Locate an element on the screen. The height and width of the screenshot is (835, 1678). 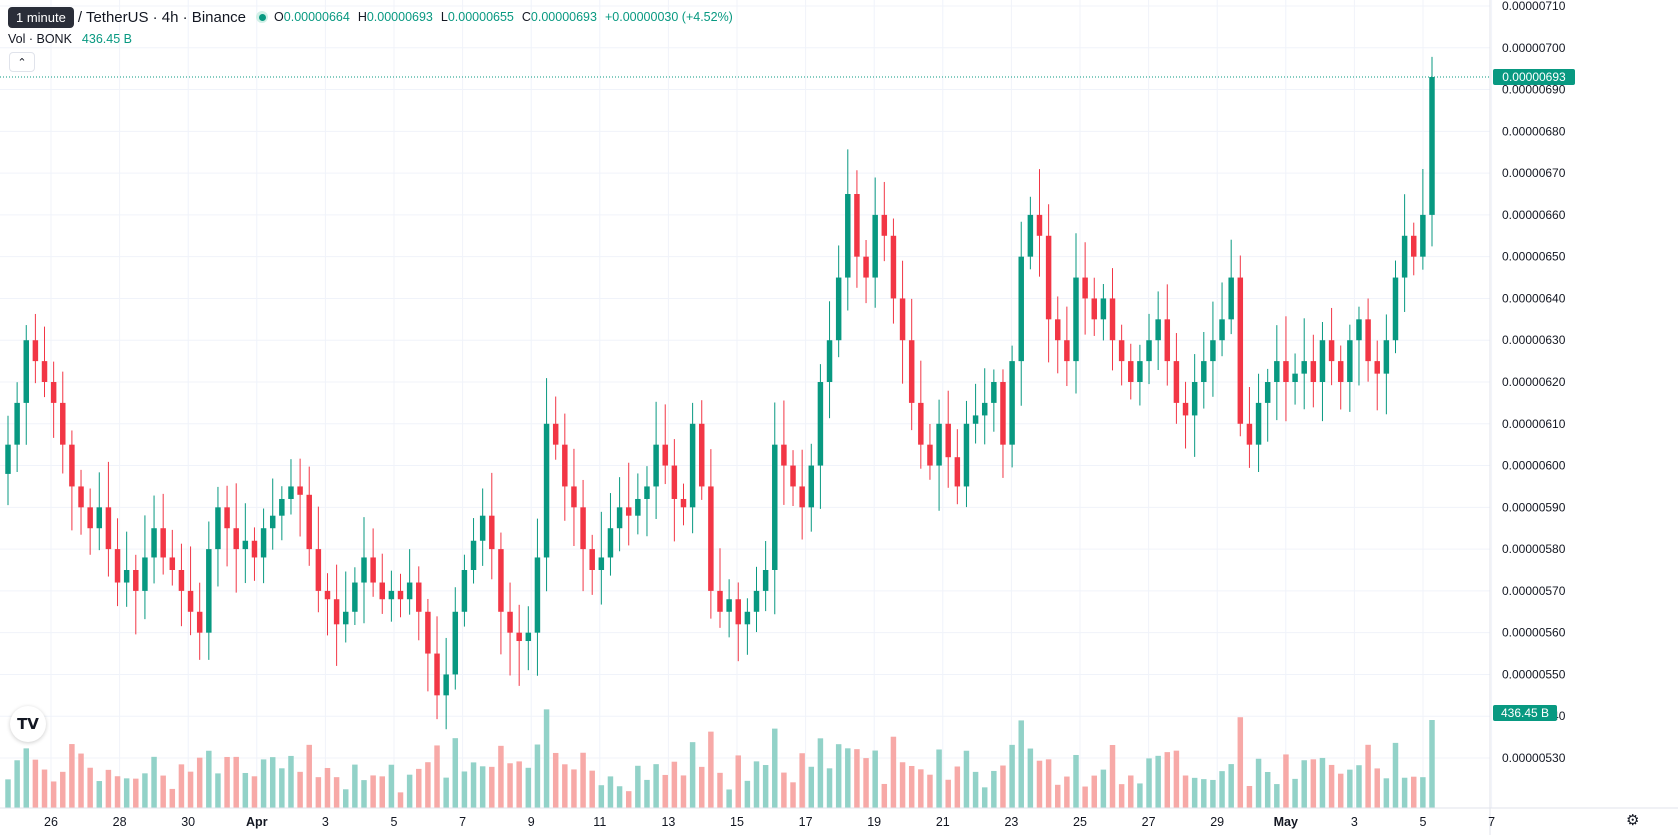
time-tick-label: 25 is located at coordinates (1080, 822).